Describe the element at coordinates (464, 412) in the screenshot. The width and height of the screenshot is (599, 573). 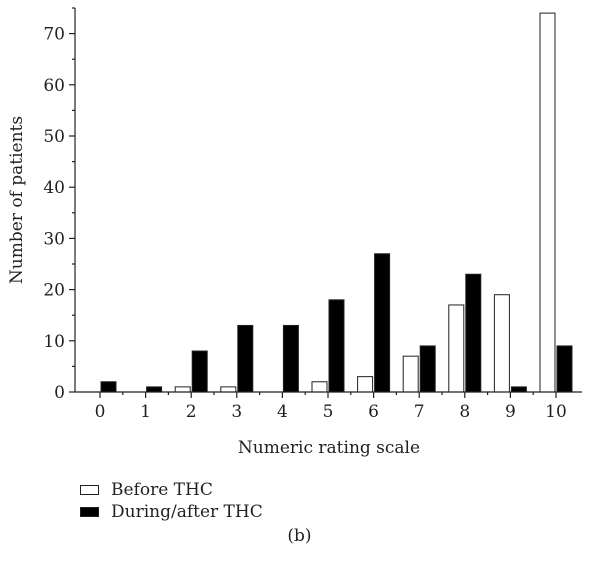
I see `x-tick-label: 8` at that location.